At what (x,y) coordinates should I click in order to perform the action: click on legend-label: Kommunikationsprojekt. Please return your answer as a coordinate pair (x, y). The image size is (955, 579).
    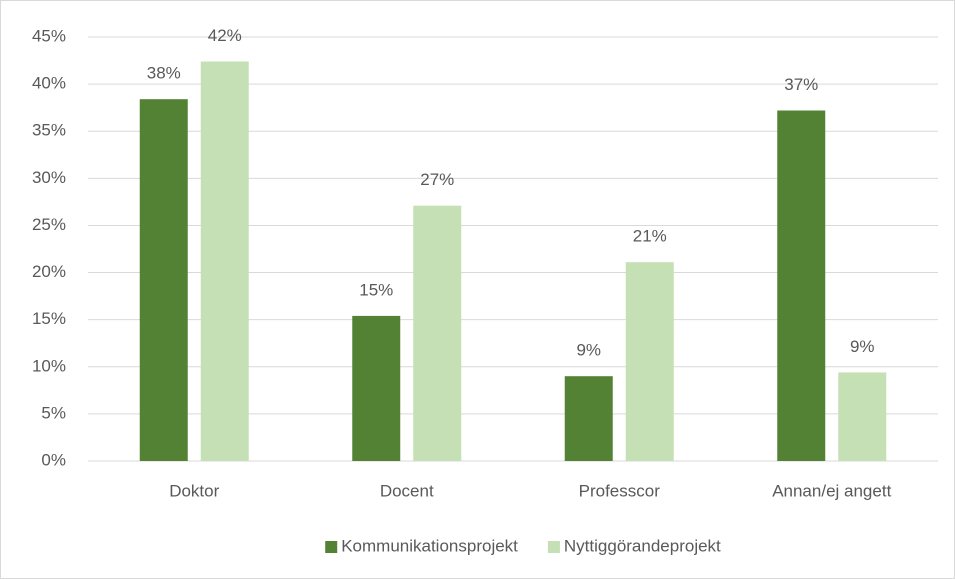
    Looking at the image, I should click on (429, 545).